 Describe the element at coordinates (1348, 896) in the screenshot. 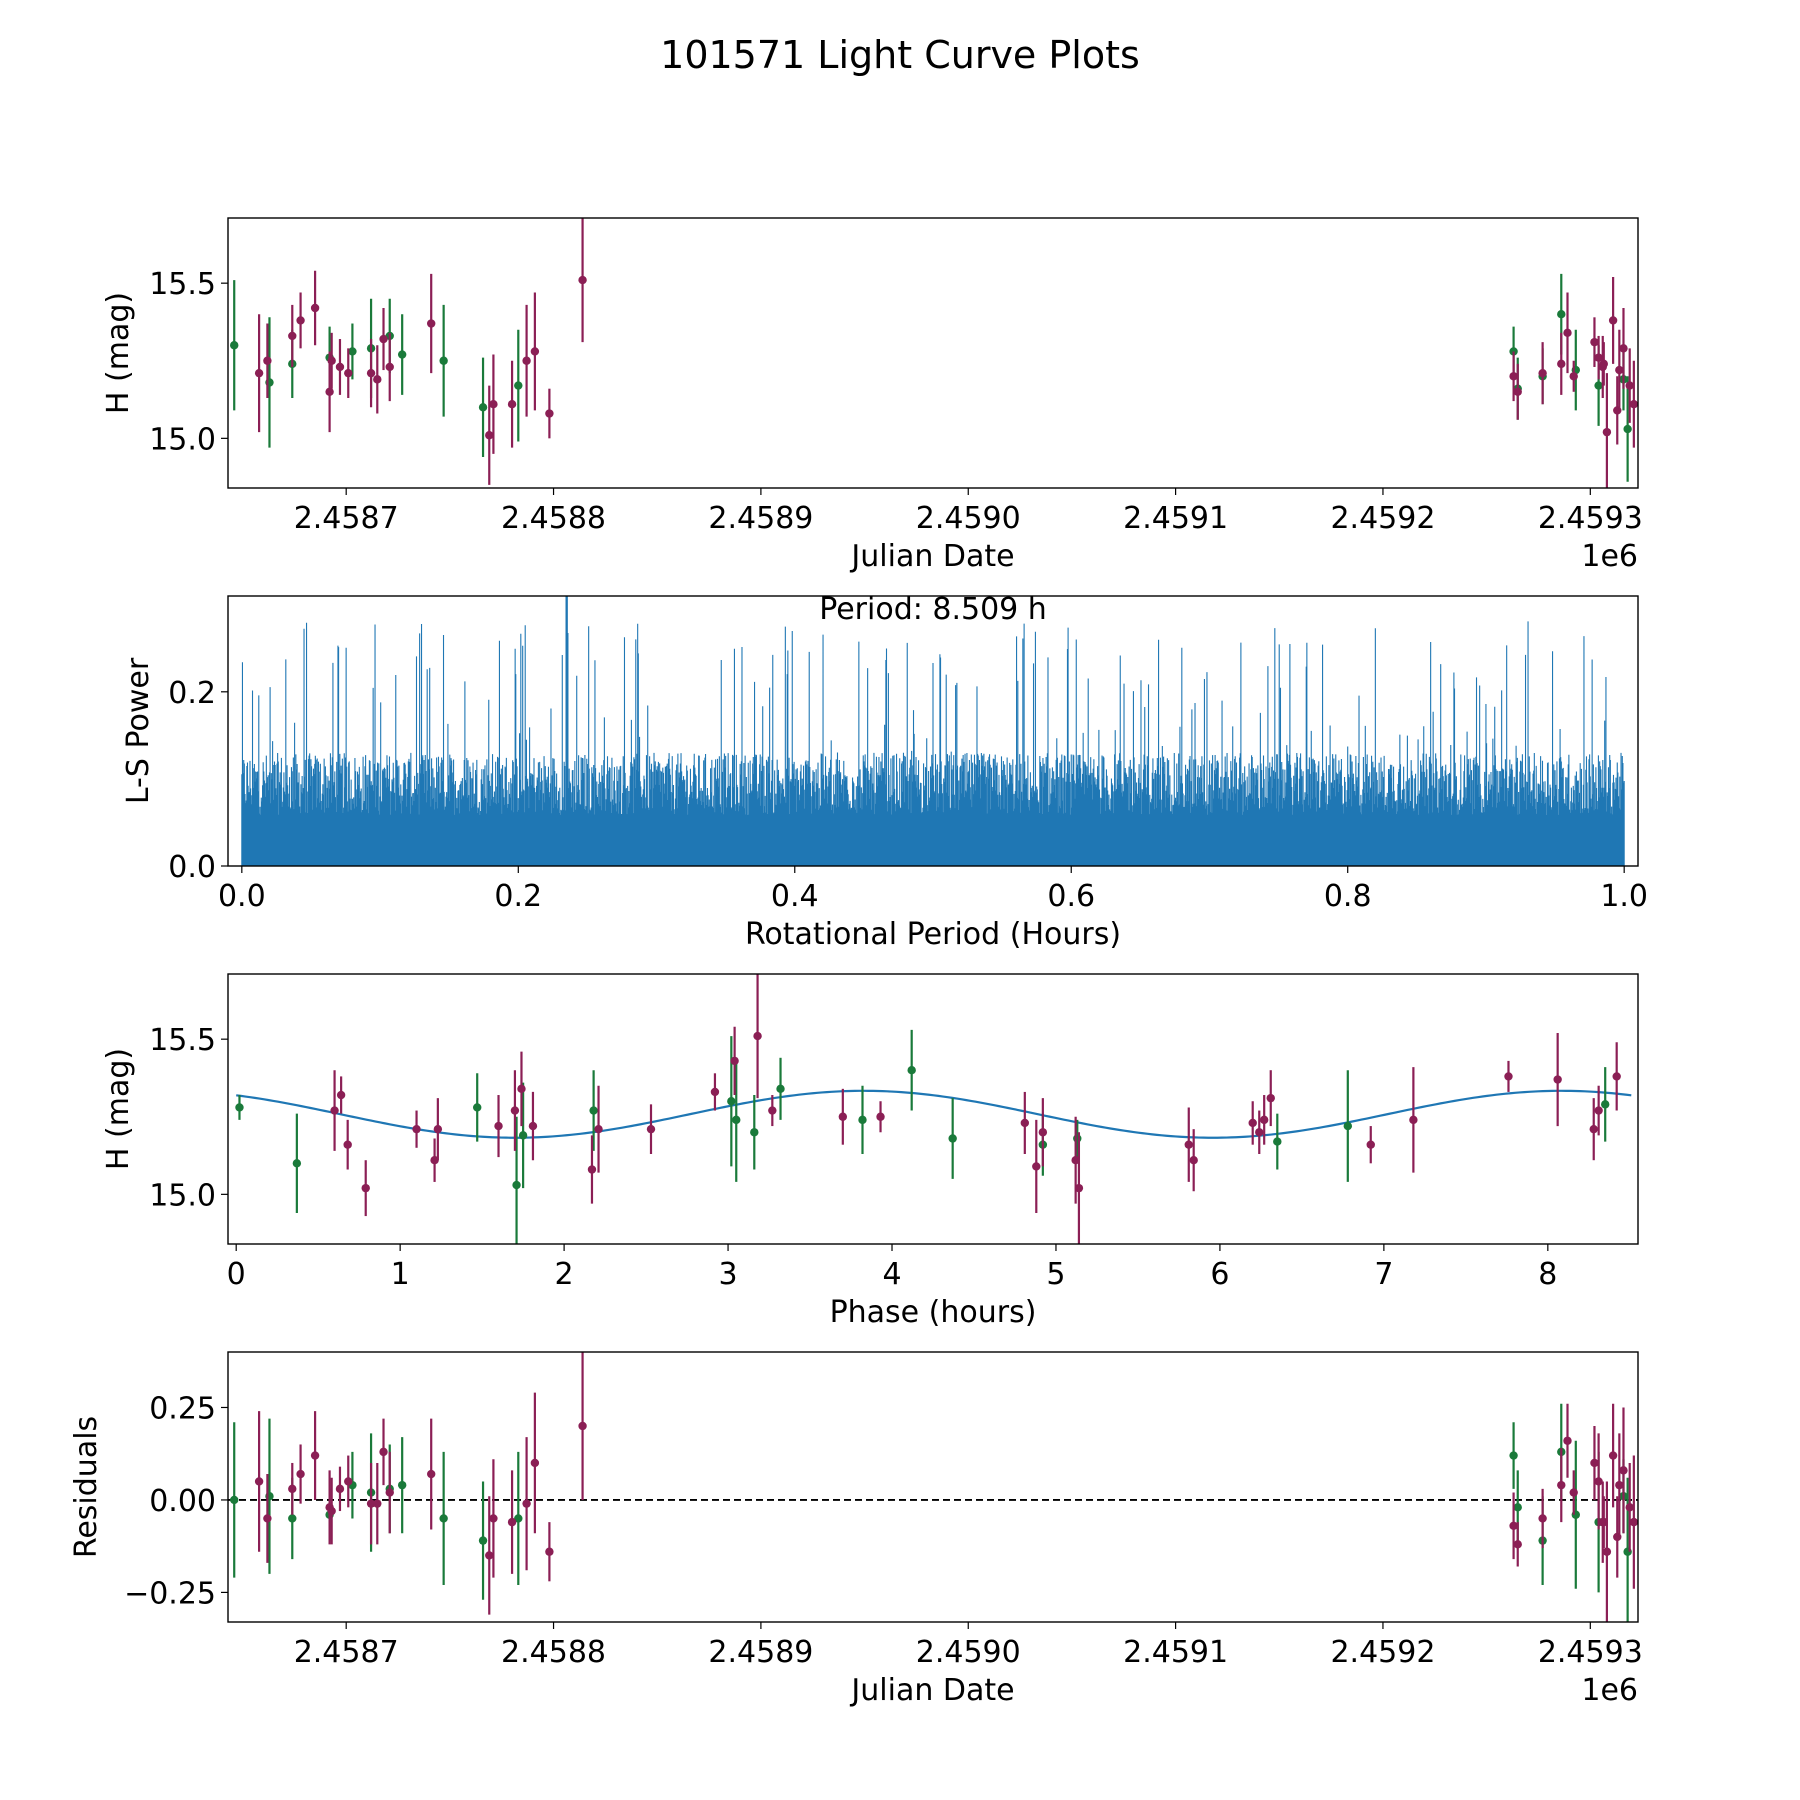

I see `x-tick-label: 0.8` at that location.